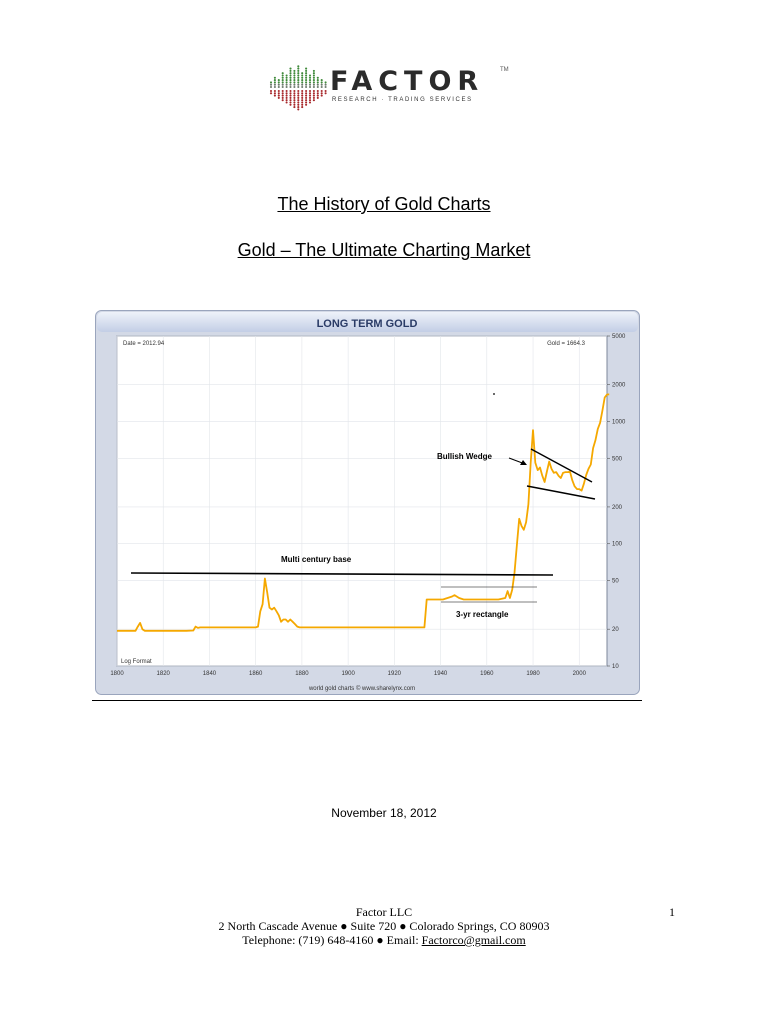 The width and height of the screenshot is (768, 1024). I want to click on chart-divider-rule, so click(367, 700).